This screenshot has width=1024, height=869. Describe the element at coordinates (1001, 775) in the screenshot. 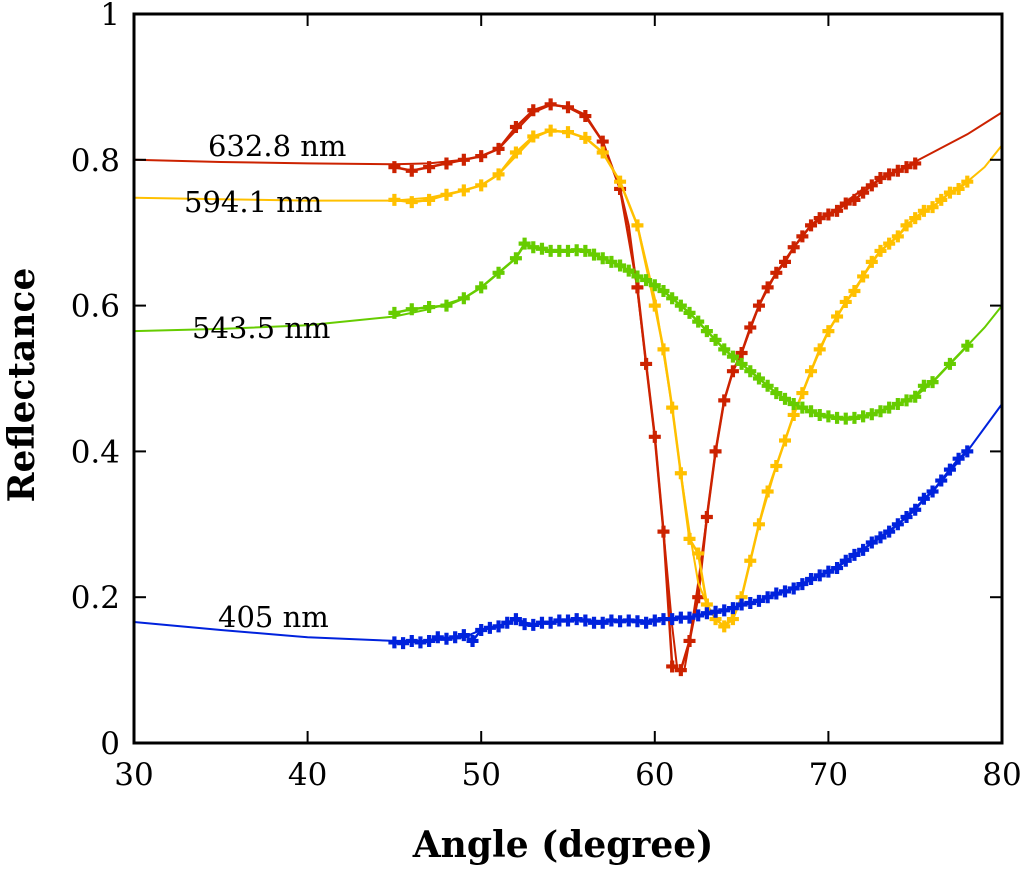

I see `x-tick-label: 80` at that location.